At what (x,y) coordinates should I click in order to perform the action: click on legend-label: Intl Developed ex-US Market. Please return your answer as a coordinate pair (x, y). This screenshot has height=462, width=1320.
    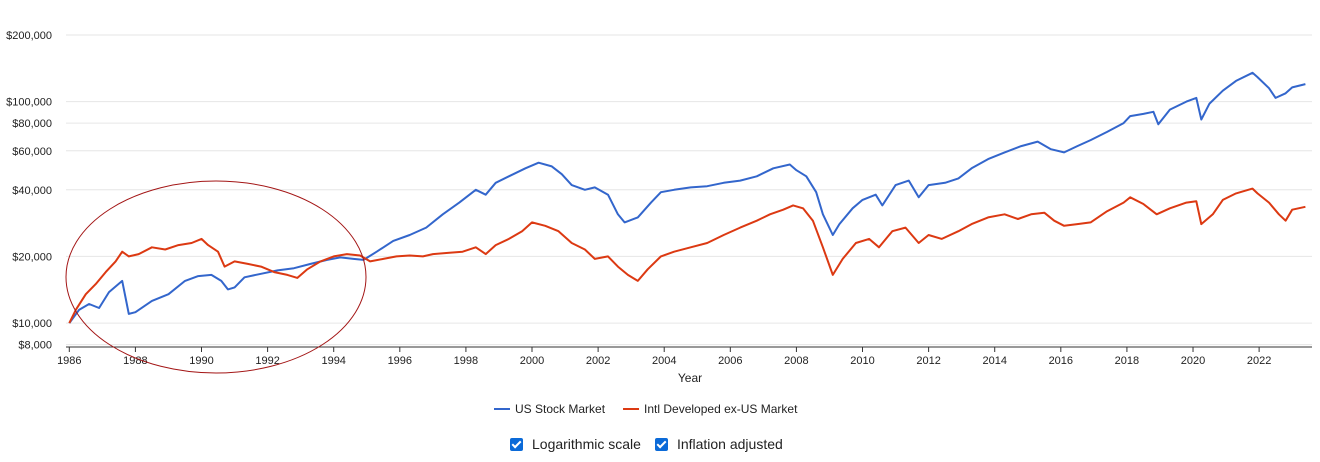
    Looking at the image, I should click on (721, 409).